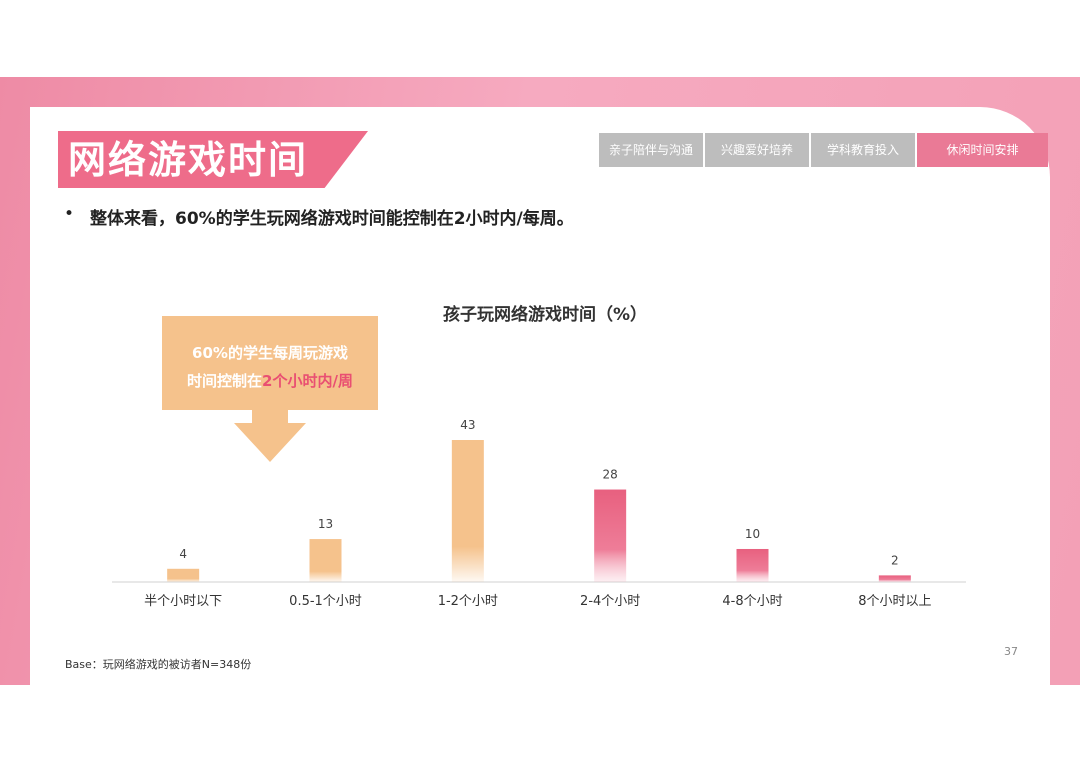  I want to click on x-tick-label: 0.5-1个小时, so click(325, 601).